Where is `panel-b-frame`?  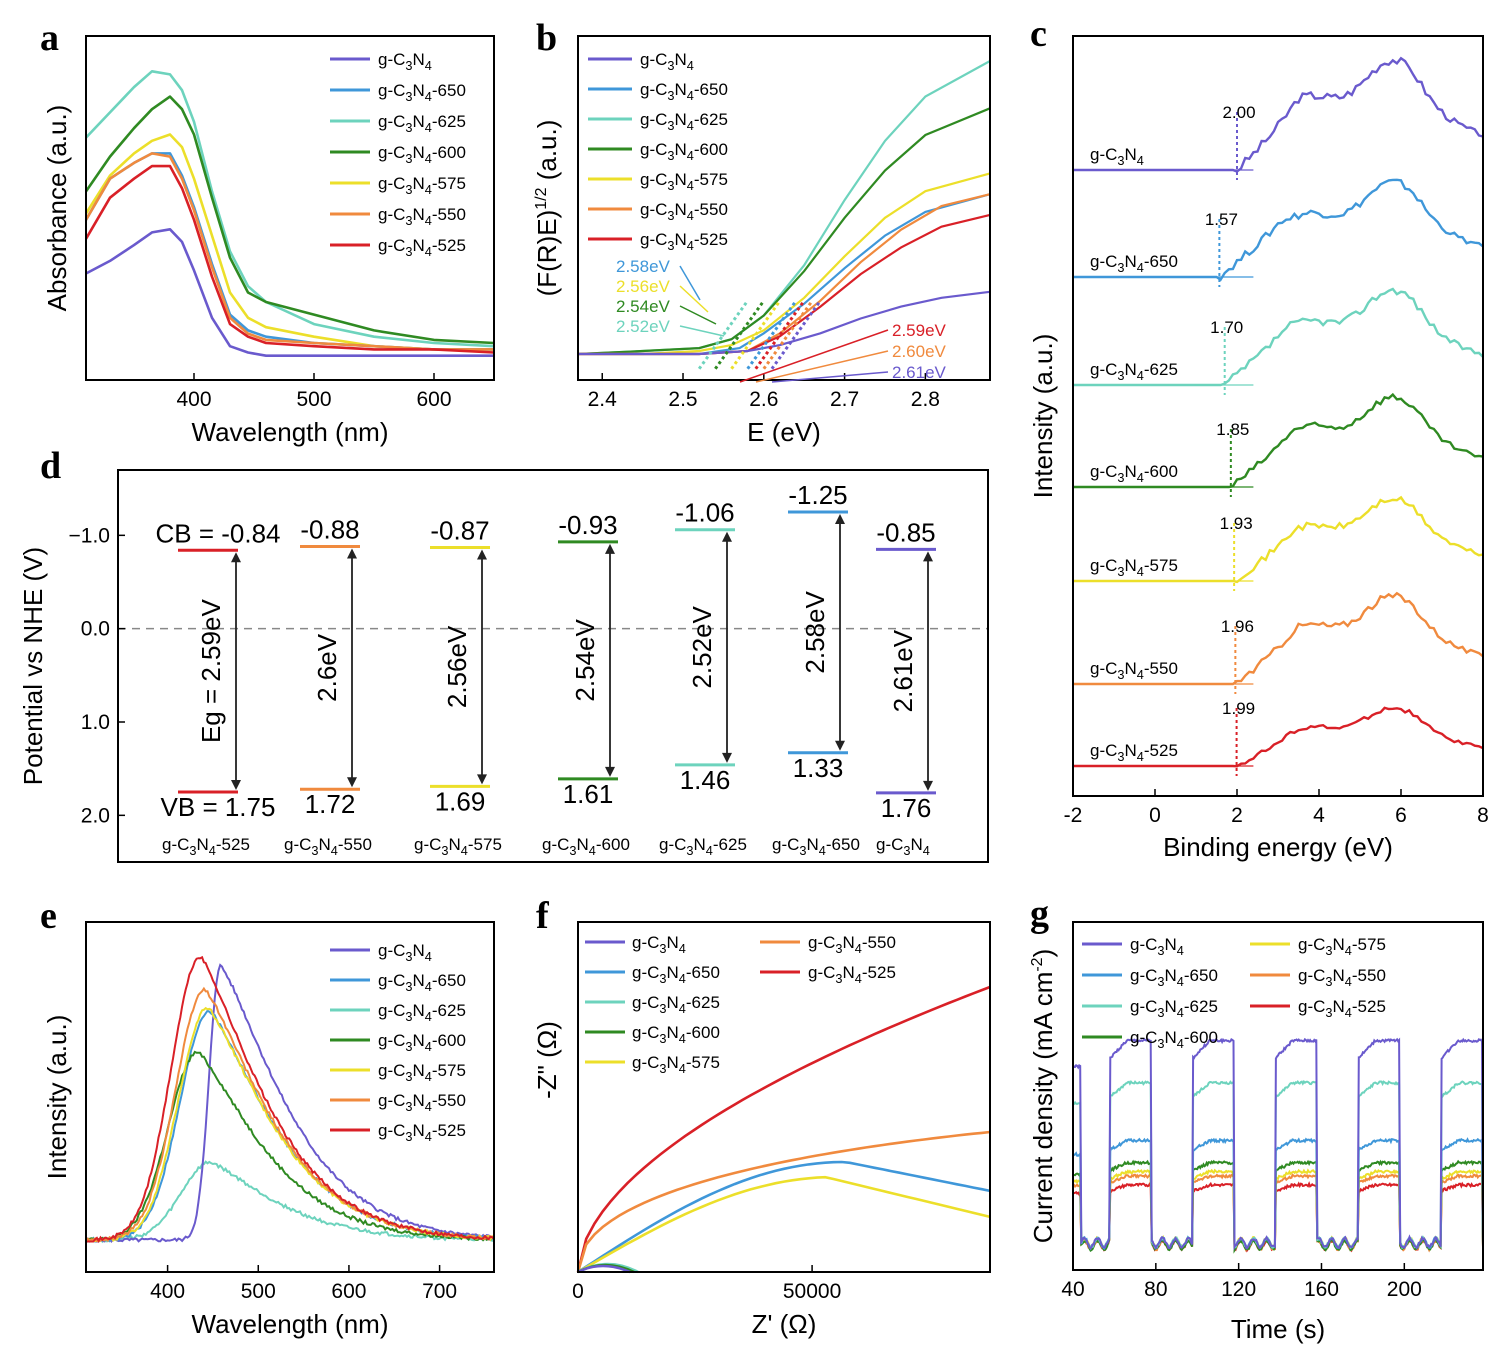
panel-b-frame is located at coordinates (784, 208).